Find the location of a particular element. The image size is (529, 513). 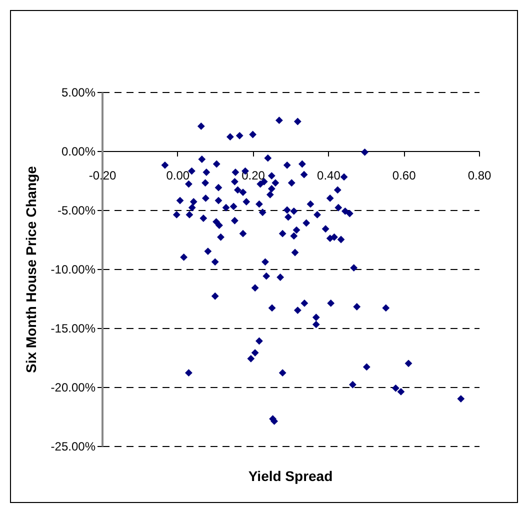

x-tick-label: 0.00 is located at coordinates (178, 175).